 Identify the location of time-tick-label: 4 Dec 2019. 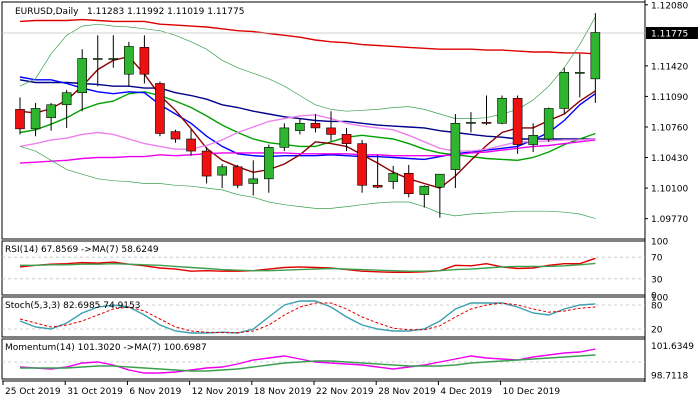
(466, 392).